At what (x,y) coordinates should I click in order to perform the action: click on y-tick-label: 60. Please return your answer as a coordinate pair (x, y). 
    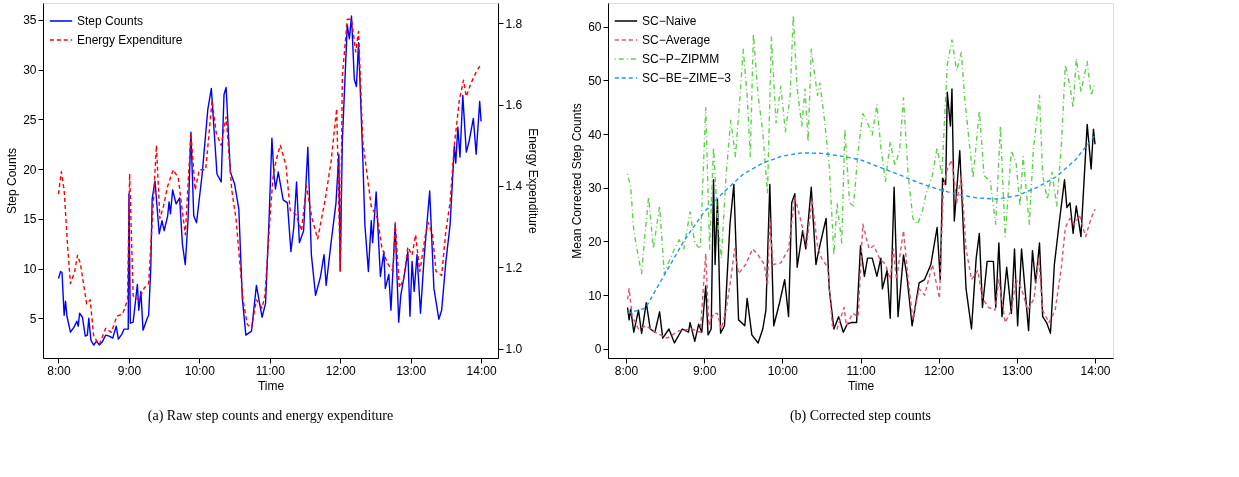
    Looking at the image, I should click on (595, 27).